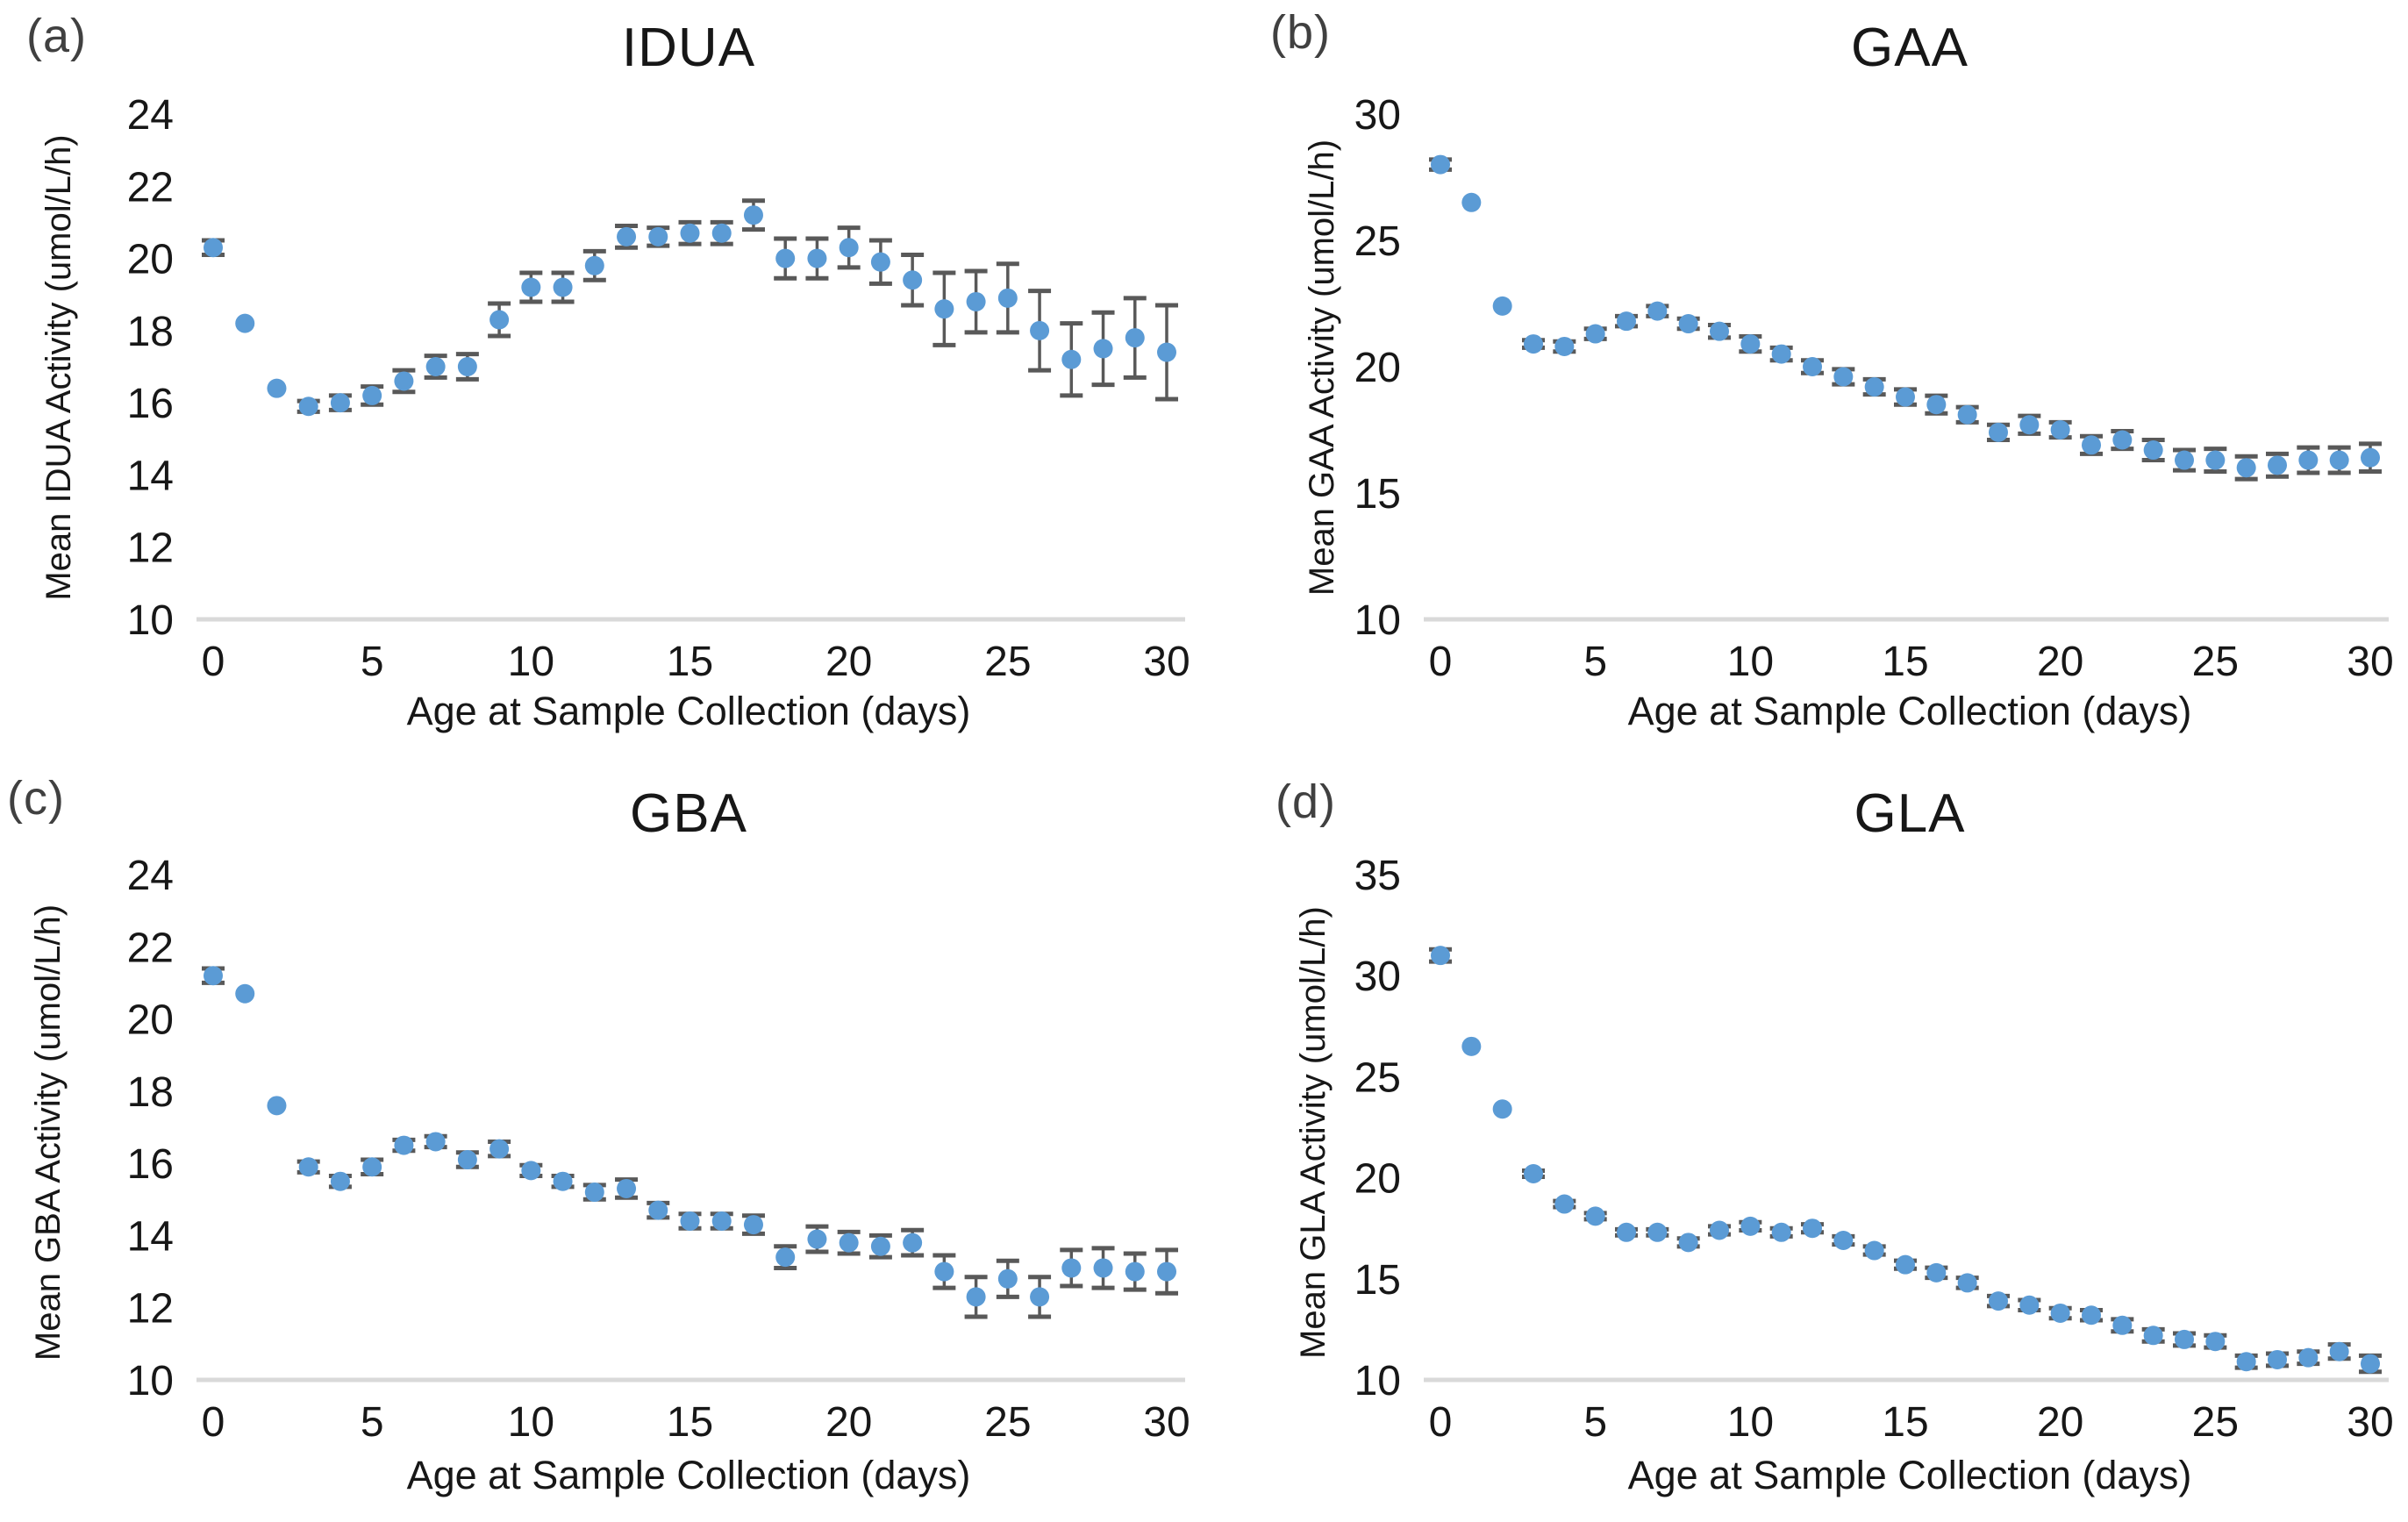 The image size is (2408, 1522). Describe the element at coordinates (372, 662) in the screenshot. I see `x-tick-label: 5` at that location.